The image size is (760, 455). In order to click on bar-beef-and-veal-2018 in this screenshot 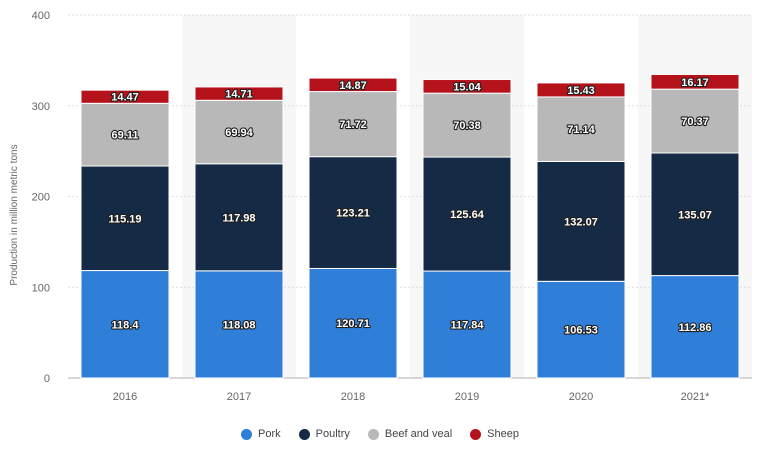, I will do `click(353, 124)`.